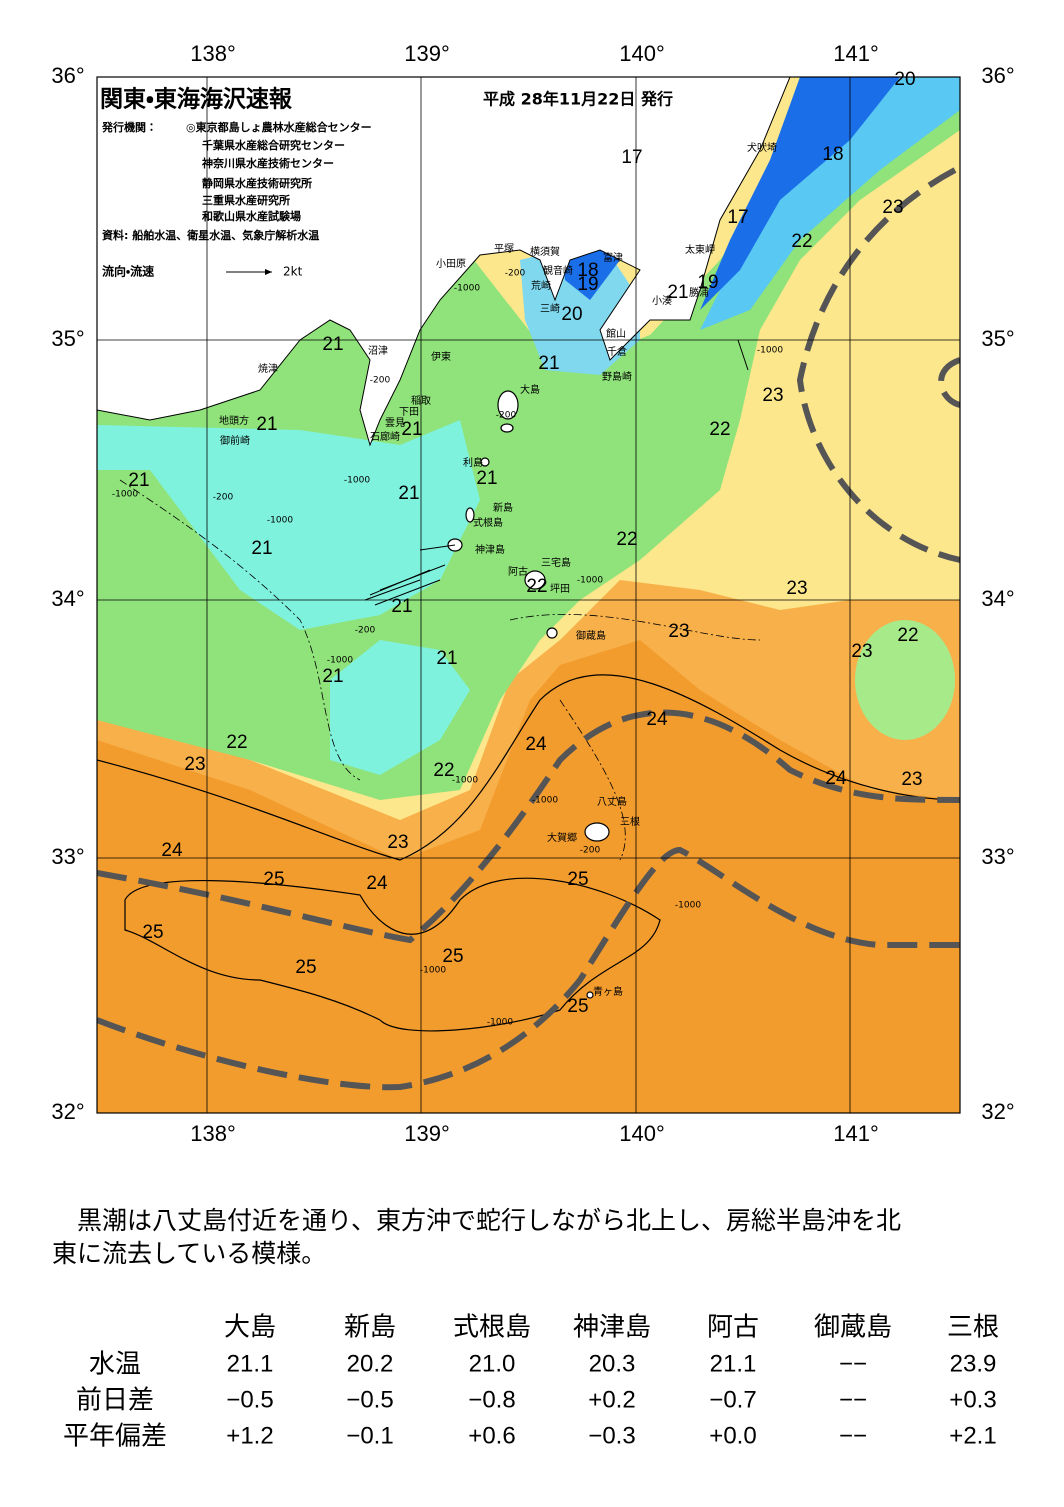 The width and height of the screenshot is (1064, 1507). What do you see at coordinates (491, 1435) in the screenshot?
I see `table-cell: +0.6` at bounding box center [491, 1435].